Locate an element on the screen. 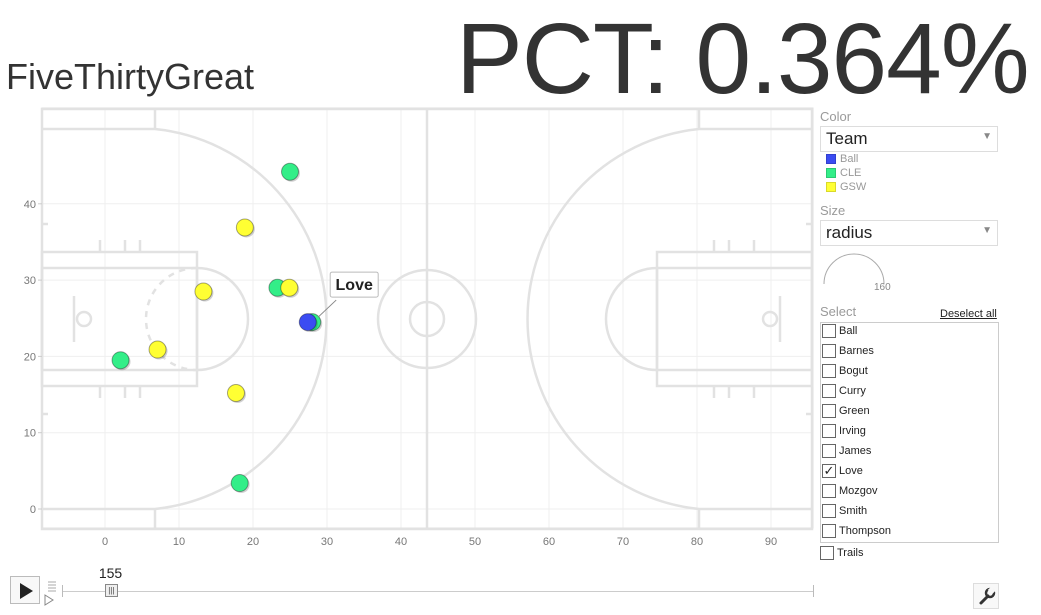 Image resolution: width=1041 pixels, height=615 pixels. app-title: FiveThirtyGreat is located at coordinates (130, 76).